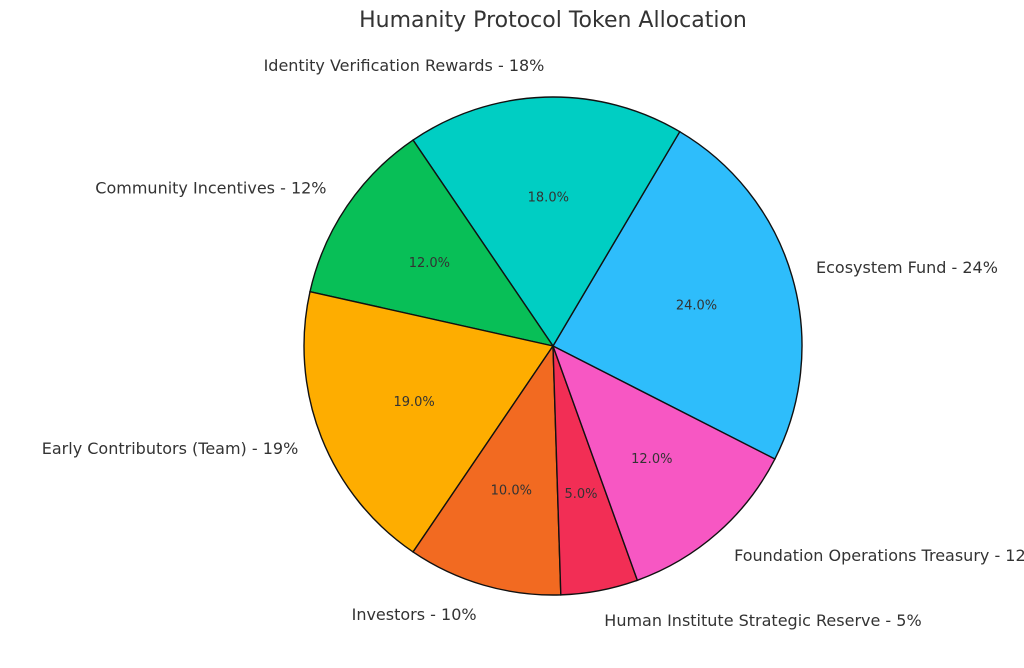 The height and width of the screenshot is (668, 1024). I want to click on slice-percent-label: 24.0%, so click(696, 305).